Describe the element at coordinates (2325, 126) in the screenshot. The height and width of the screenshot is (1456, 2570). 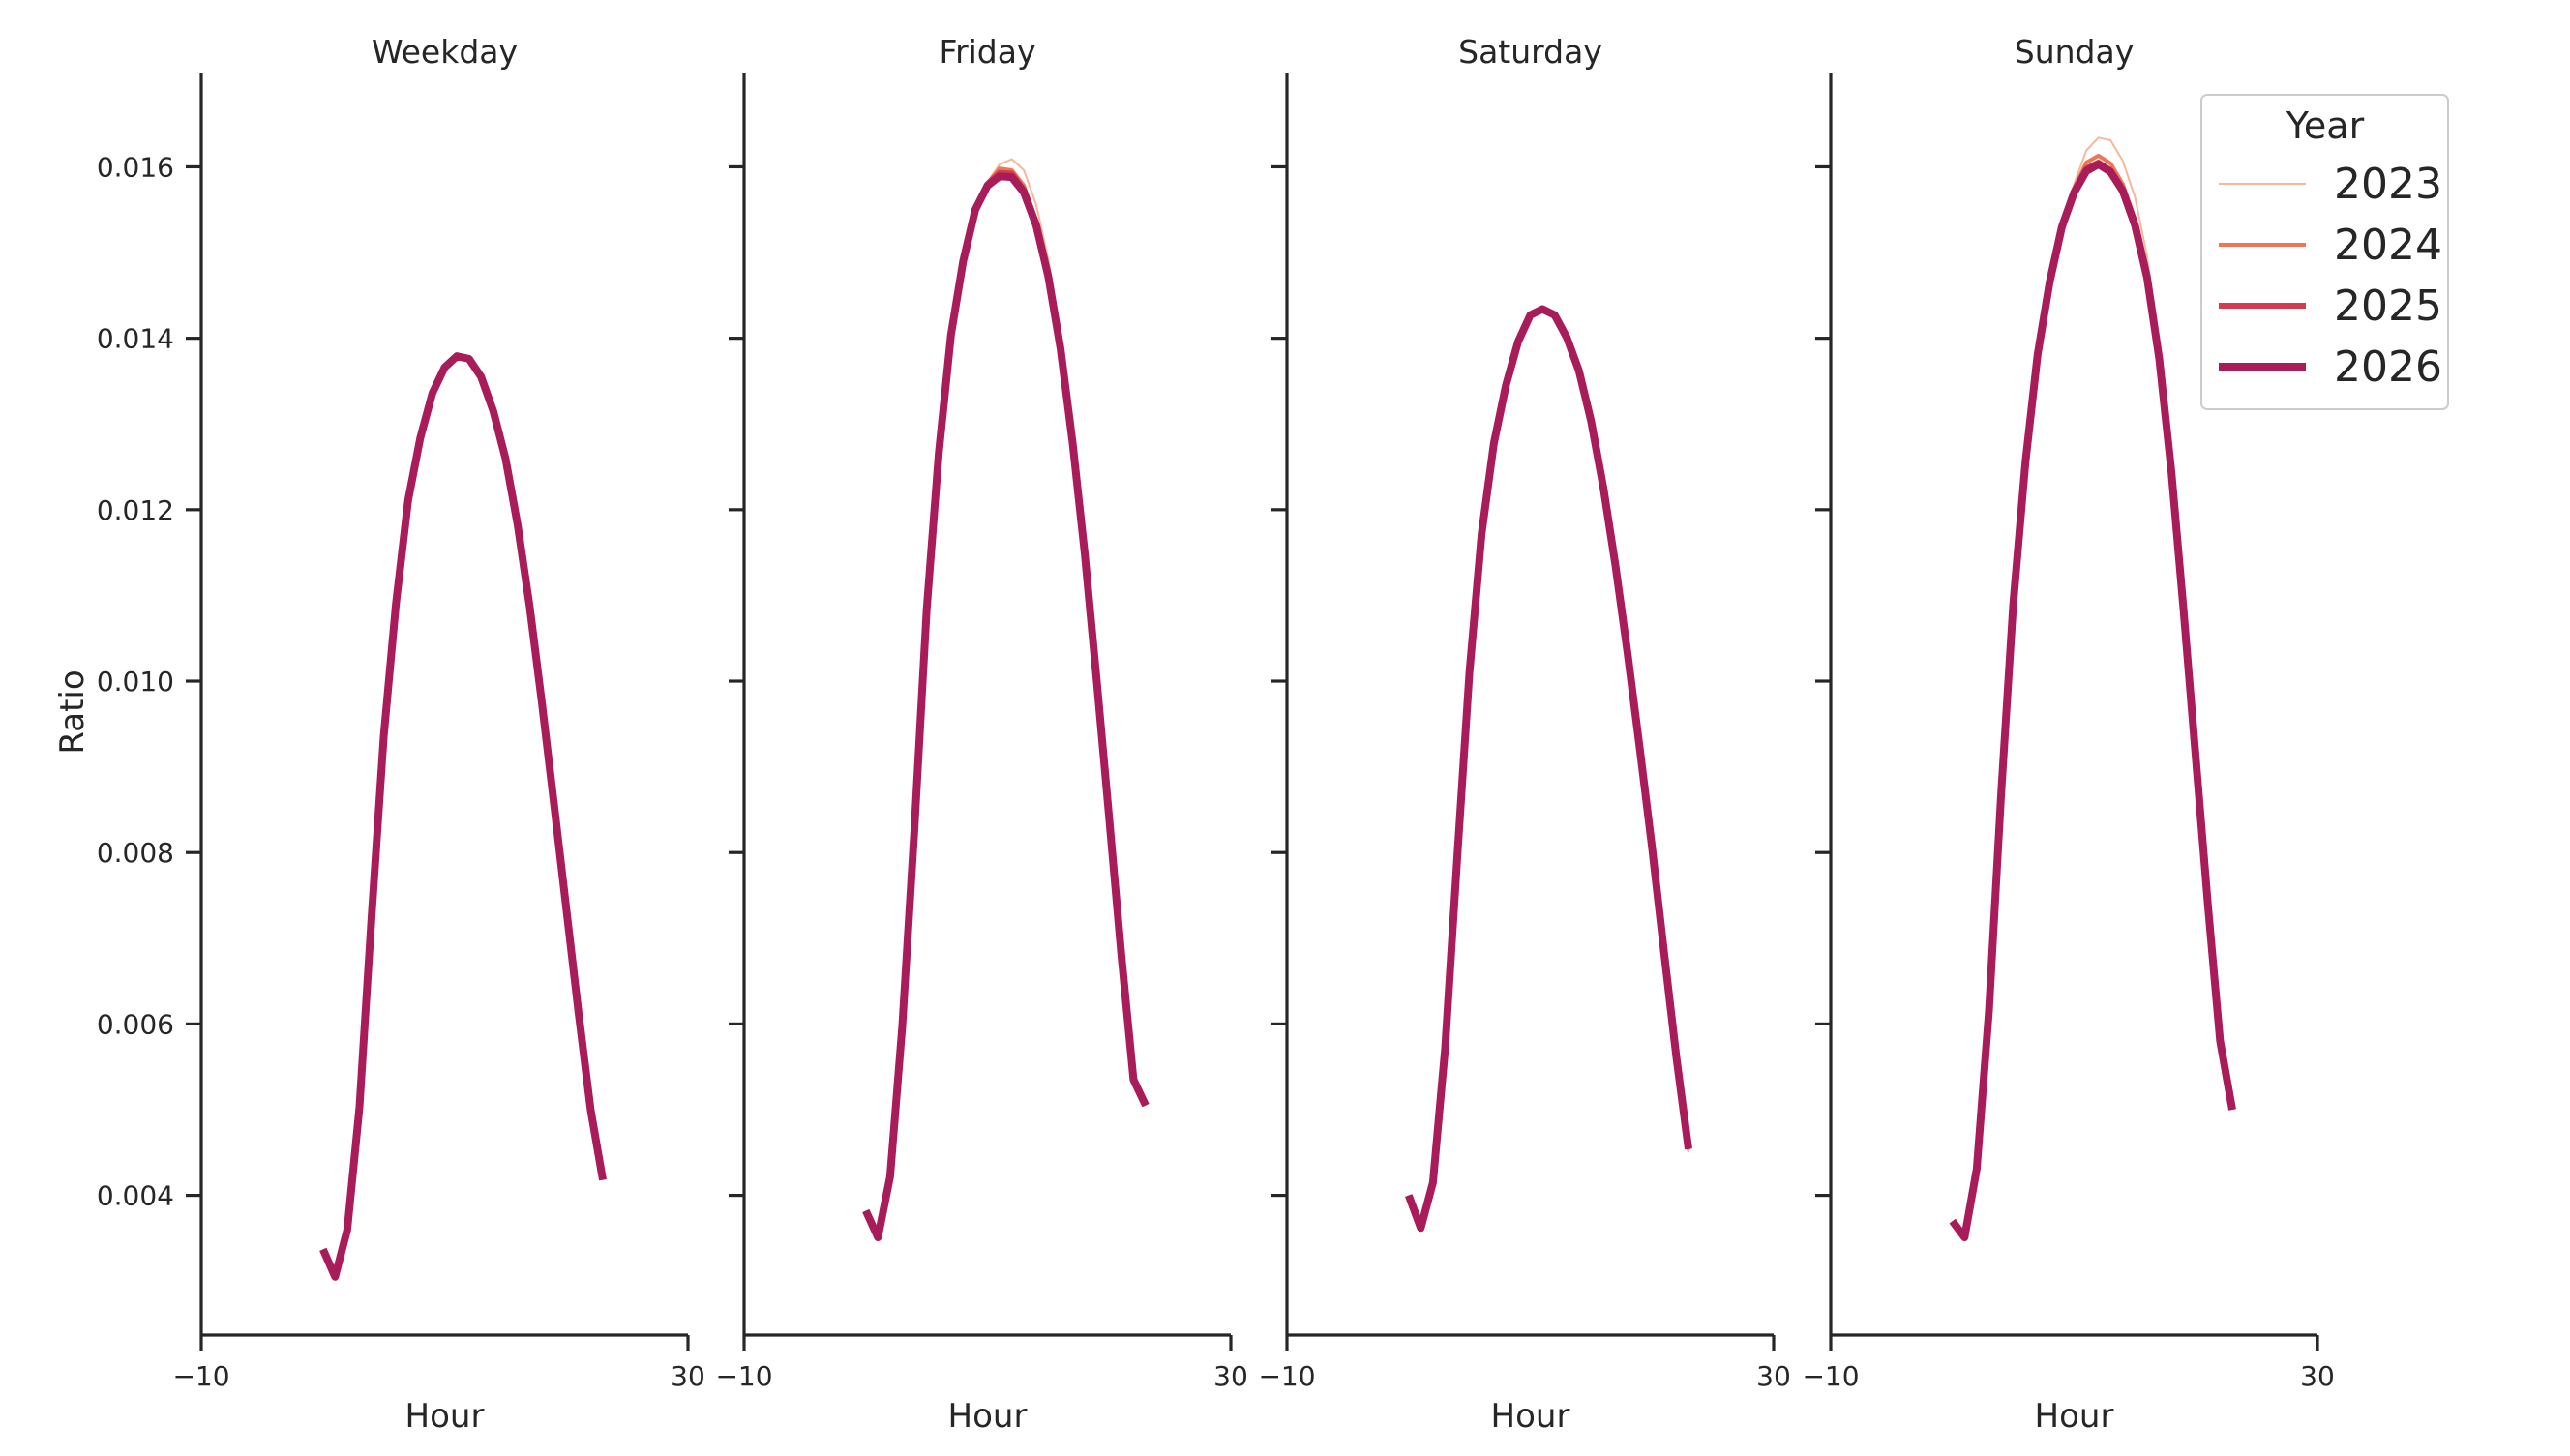
I see `legend-title: Year` at that location.